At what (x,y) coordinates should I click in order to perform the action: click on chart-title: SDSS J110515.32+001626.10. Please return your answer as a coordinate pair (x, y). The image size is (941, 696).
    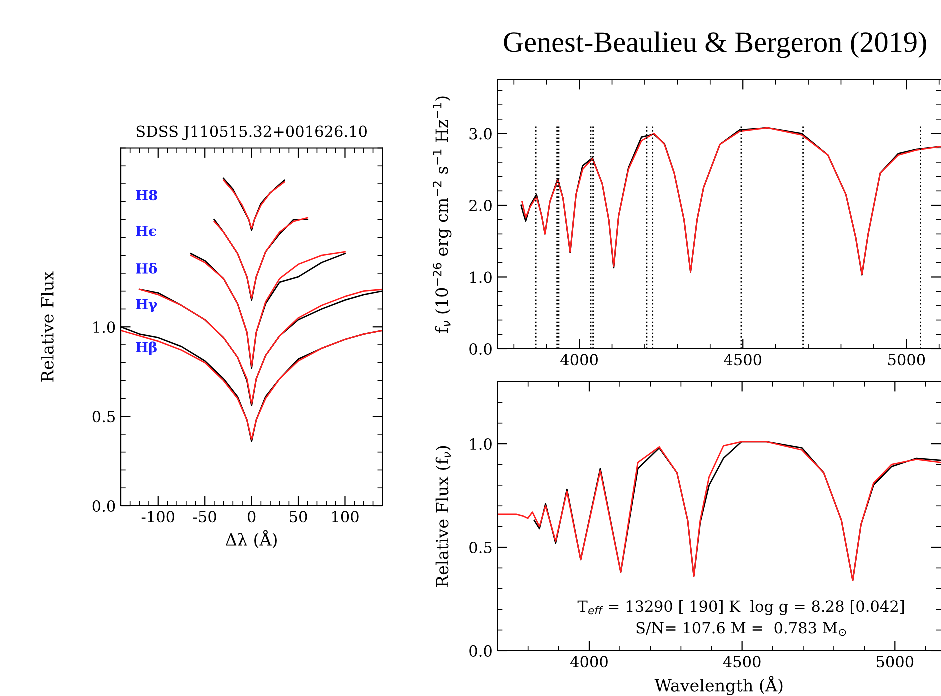
    Looking at the image, I should click on (251, 133).